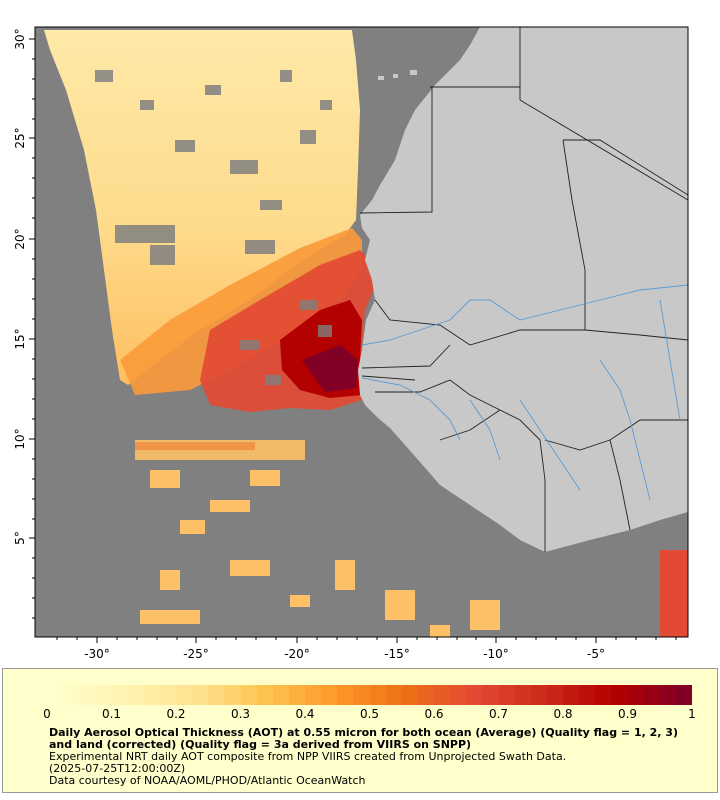 Image resolution: width=720 pixels, height=800 pixels. Describe the element at coordinates (196, 653) in the screenshot. I see `lon-label-25: -25°` at that location.